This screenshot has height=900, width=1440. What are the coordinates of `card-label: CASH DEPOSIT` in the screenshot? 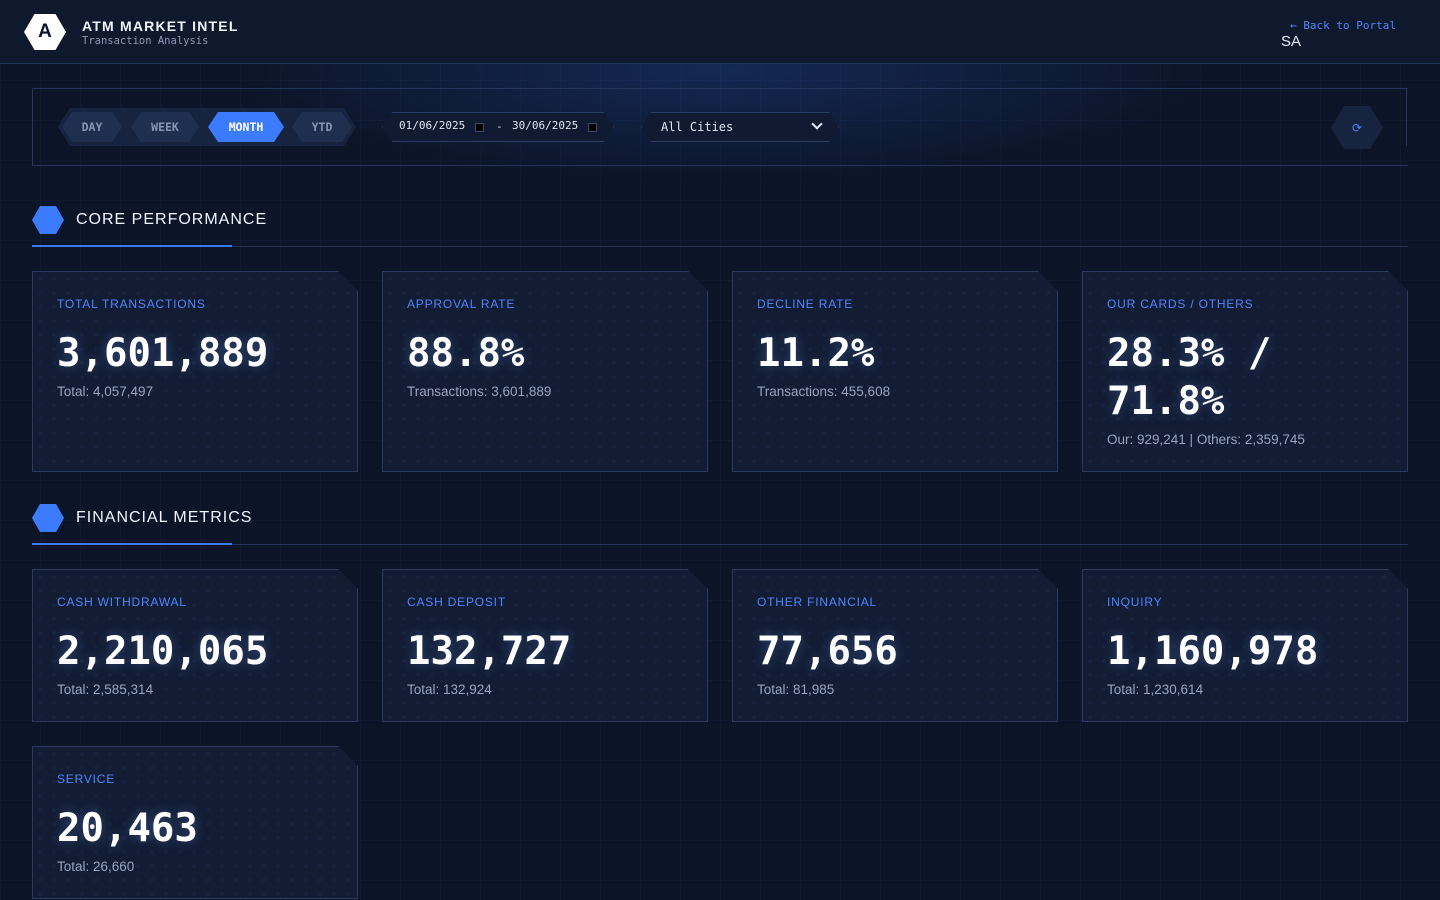 It's located at (456, 602).